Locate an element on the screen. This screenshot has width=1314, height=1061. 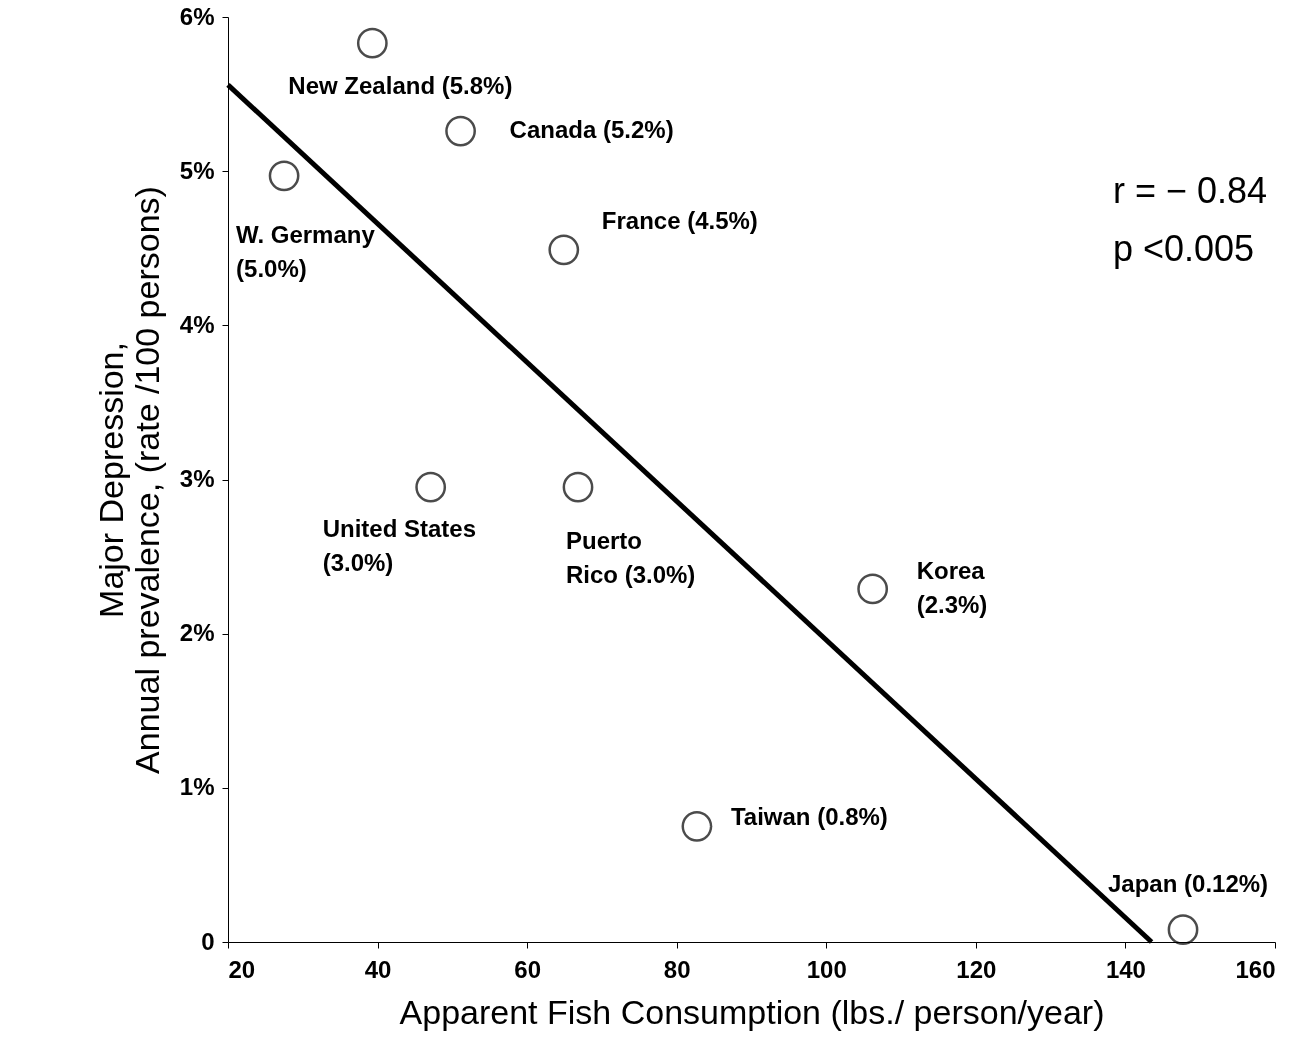
x-axis-title: Apparent Fish Consumption (lbs./ person/year) is located at coordinates (752, 1011).